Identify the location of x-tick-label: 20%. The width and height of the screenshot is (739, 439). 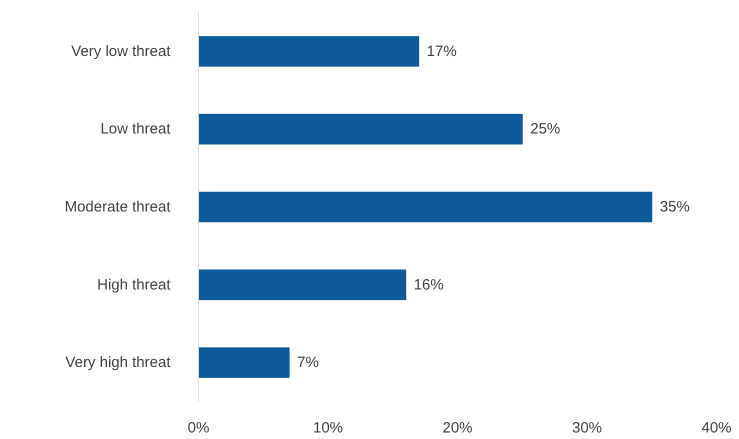
(457, 428).